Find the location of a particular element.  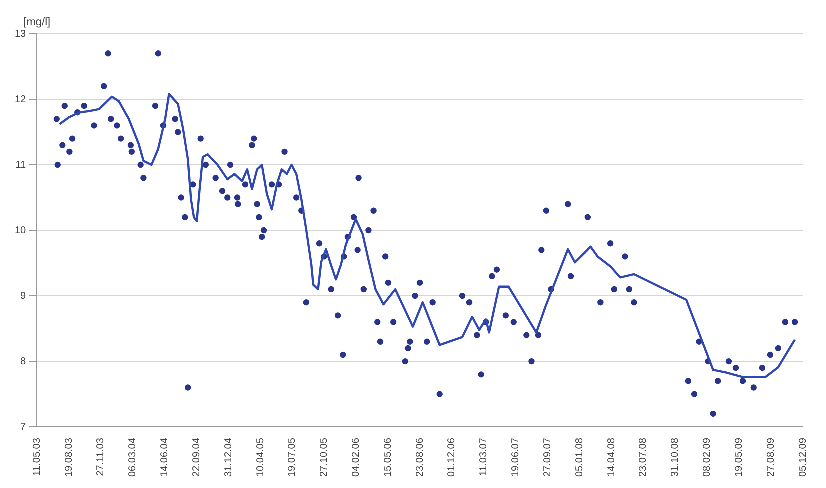

x-tick-label: 19.08.03 is located at coordinates (69, 458).